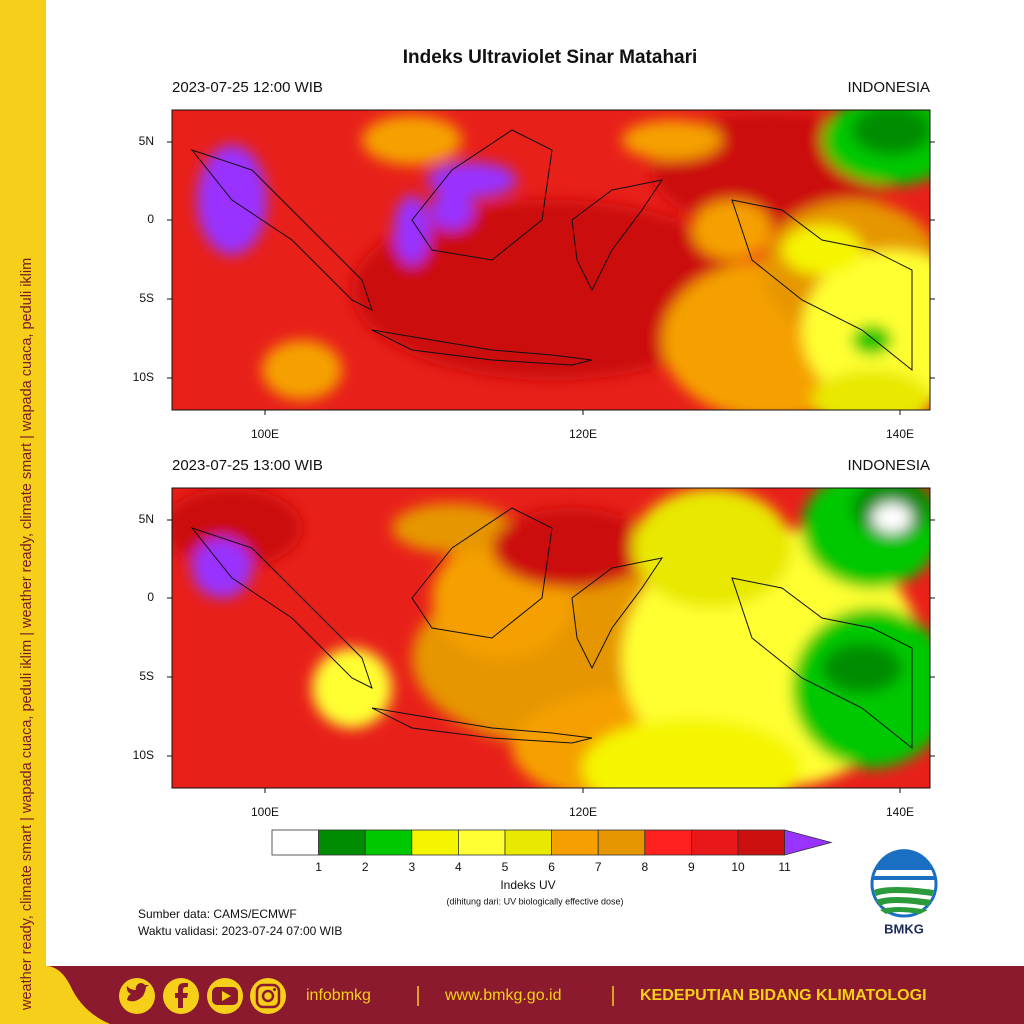  Describe the element at coordinates (338, 995) in the screenshot. I see `footer-handle: infobmkg` at that location.